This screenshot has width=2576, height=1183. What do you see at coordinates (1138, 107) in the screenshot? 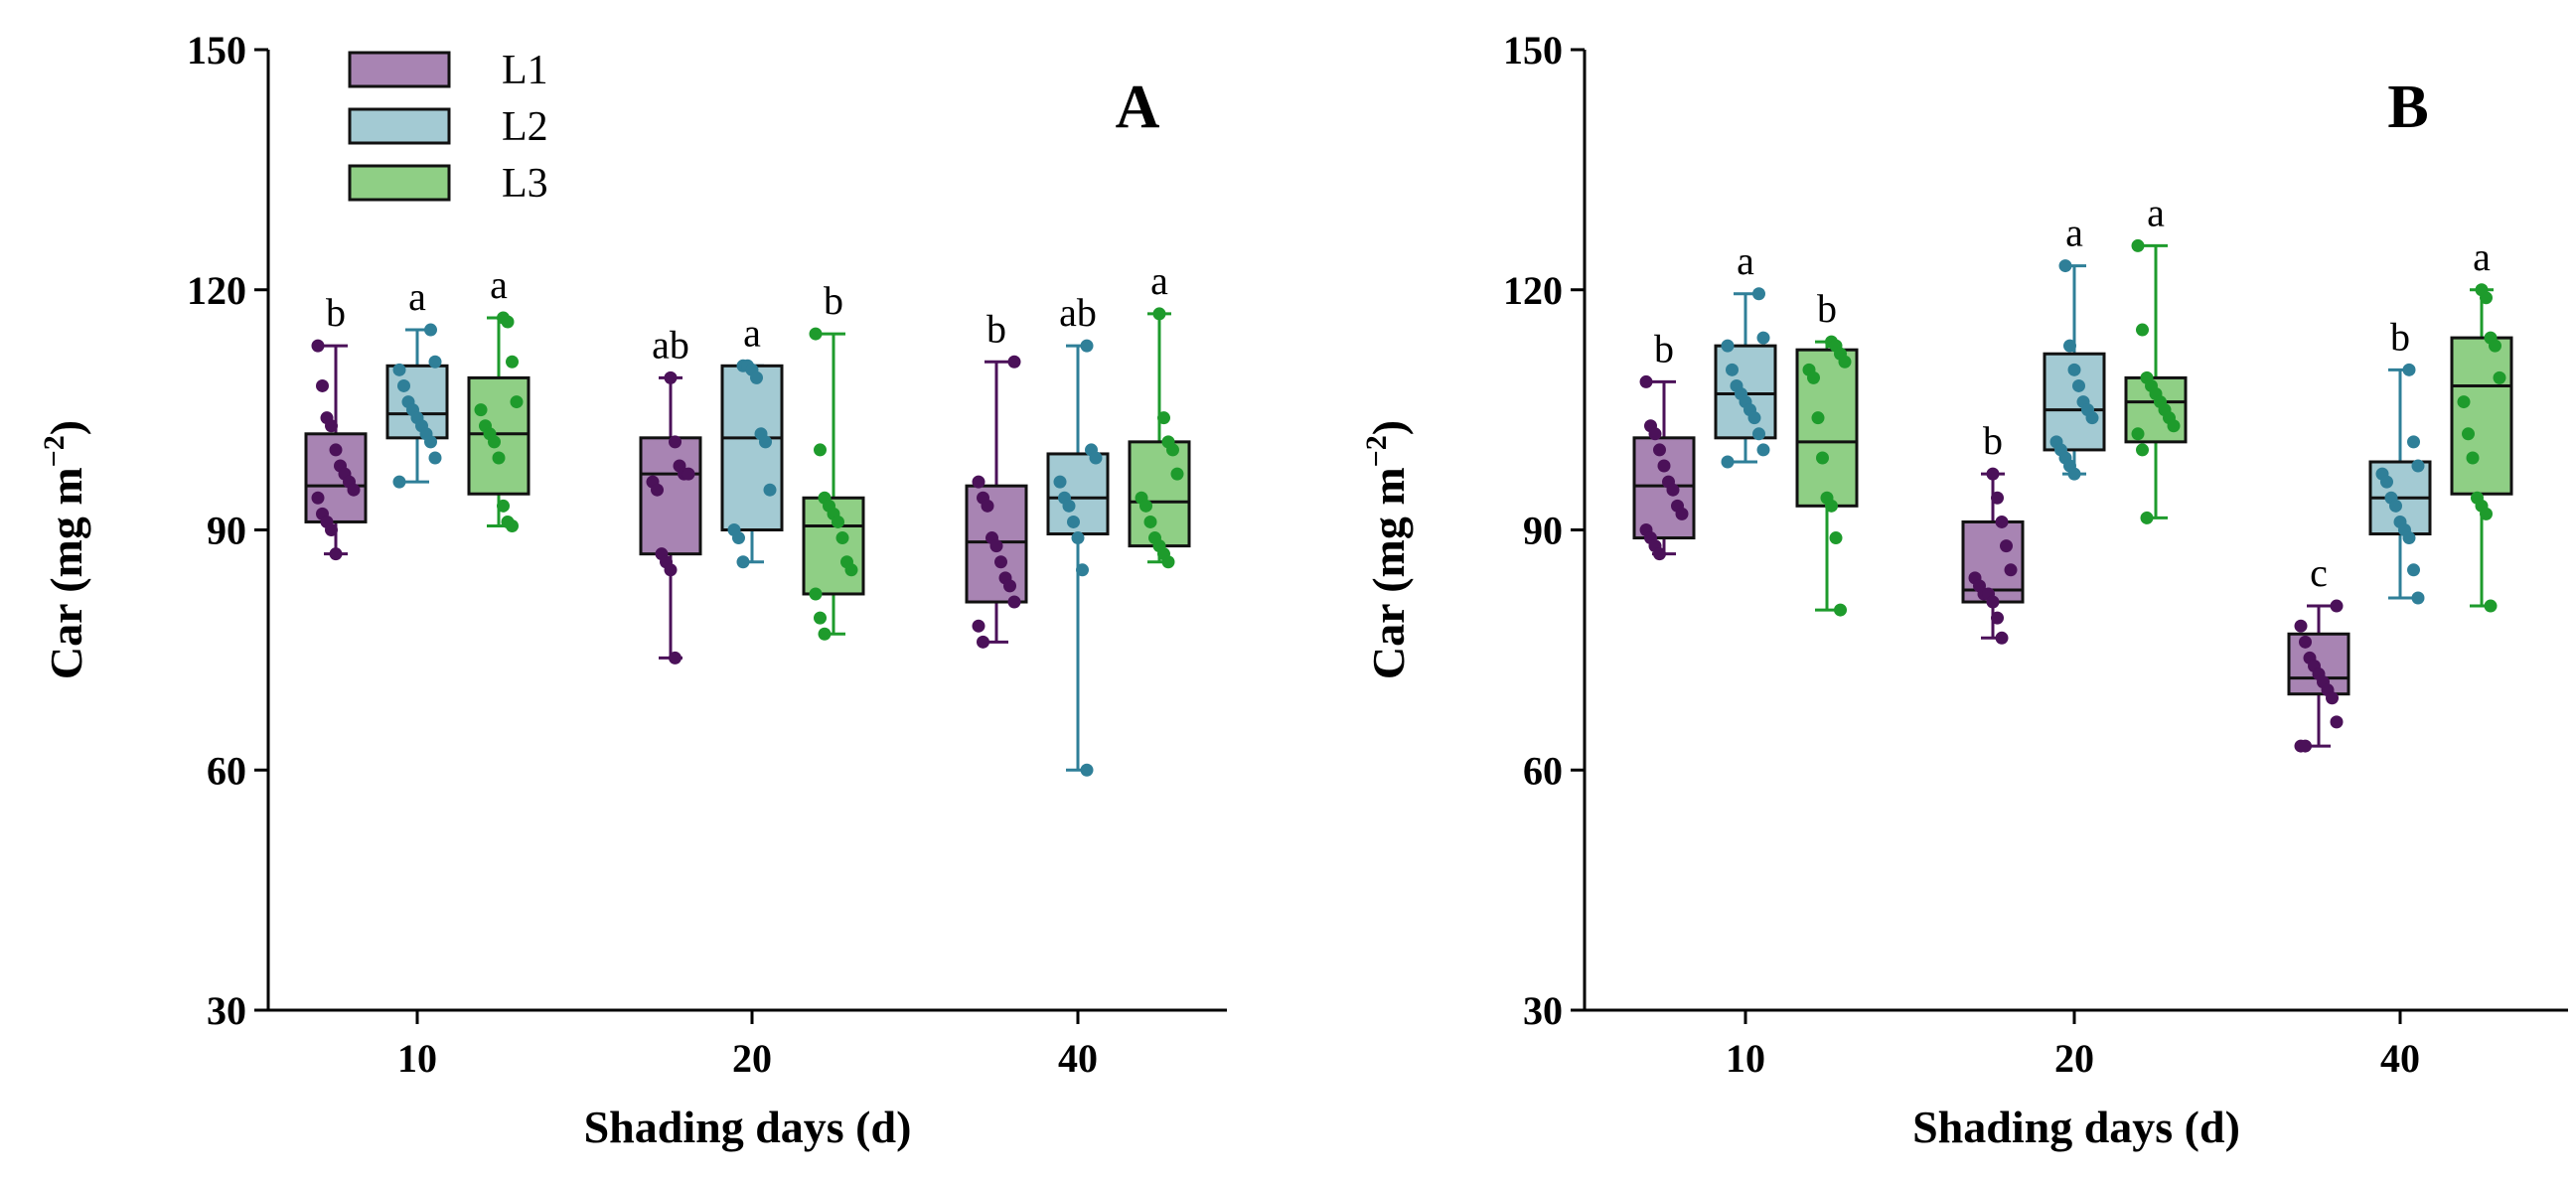
I see `panel-label: A` at bounding box center [1138, 107].